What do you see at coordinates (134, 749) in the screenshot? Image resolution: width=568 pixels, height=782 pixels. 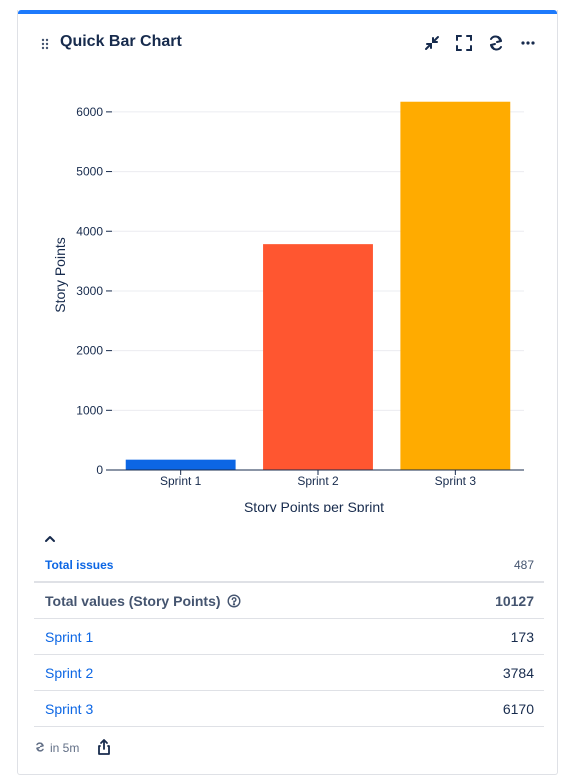 I see `gadget-footer: in 5m` at bounding box center [134, 749].